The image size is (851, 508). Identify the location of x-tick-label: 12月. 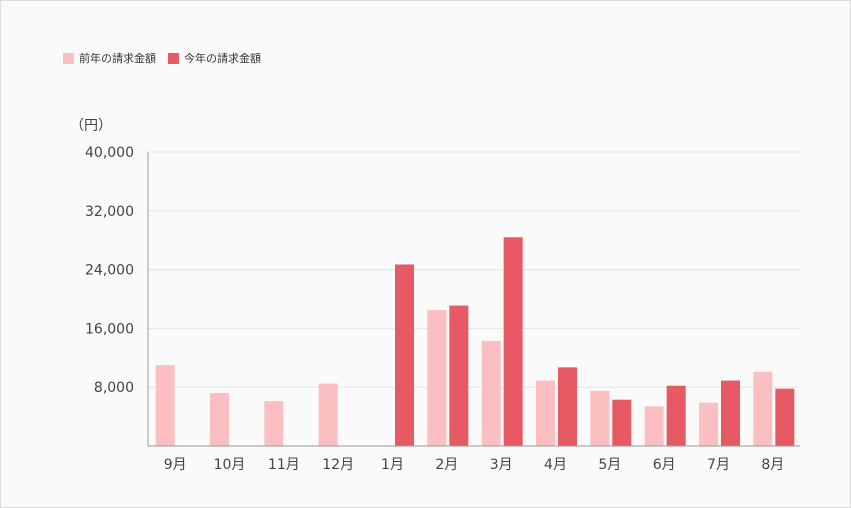
(338, 465).